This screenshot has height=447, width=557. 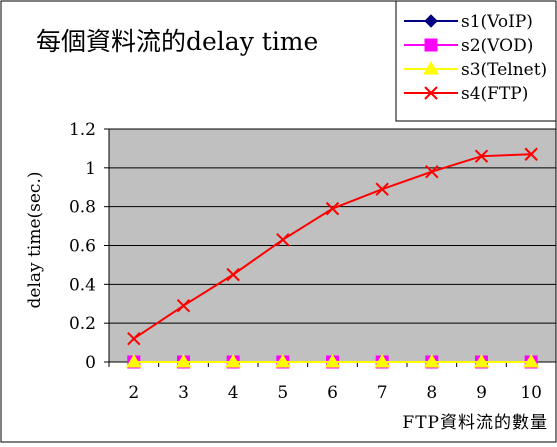 What do you see at coordinates (133, 393) in the screenshot?
I see `x-tick-label: 2` at bounding box center [133, 393].